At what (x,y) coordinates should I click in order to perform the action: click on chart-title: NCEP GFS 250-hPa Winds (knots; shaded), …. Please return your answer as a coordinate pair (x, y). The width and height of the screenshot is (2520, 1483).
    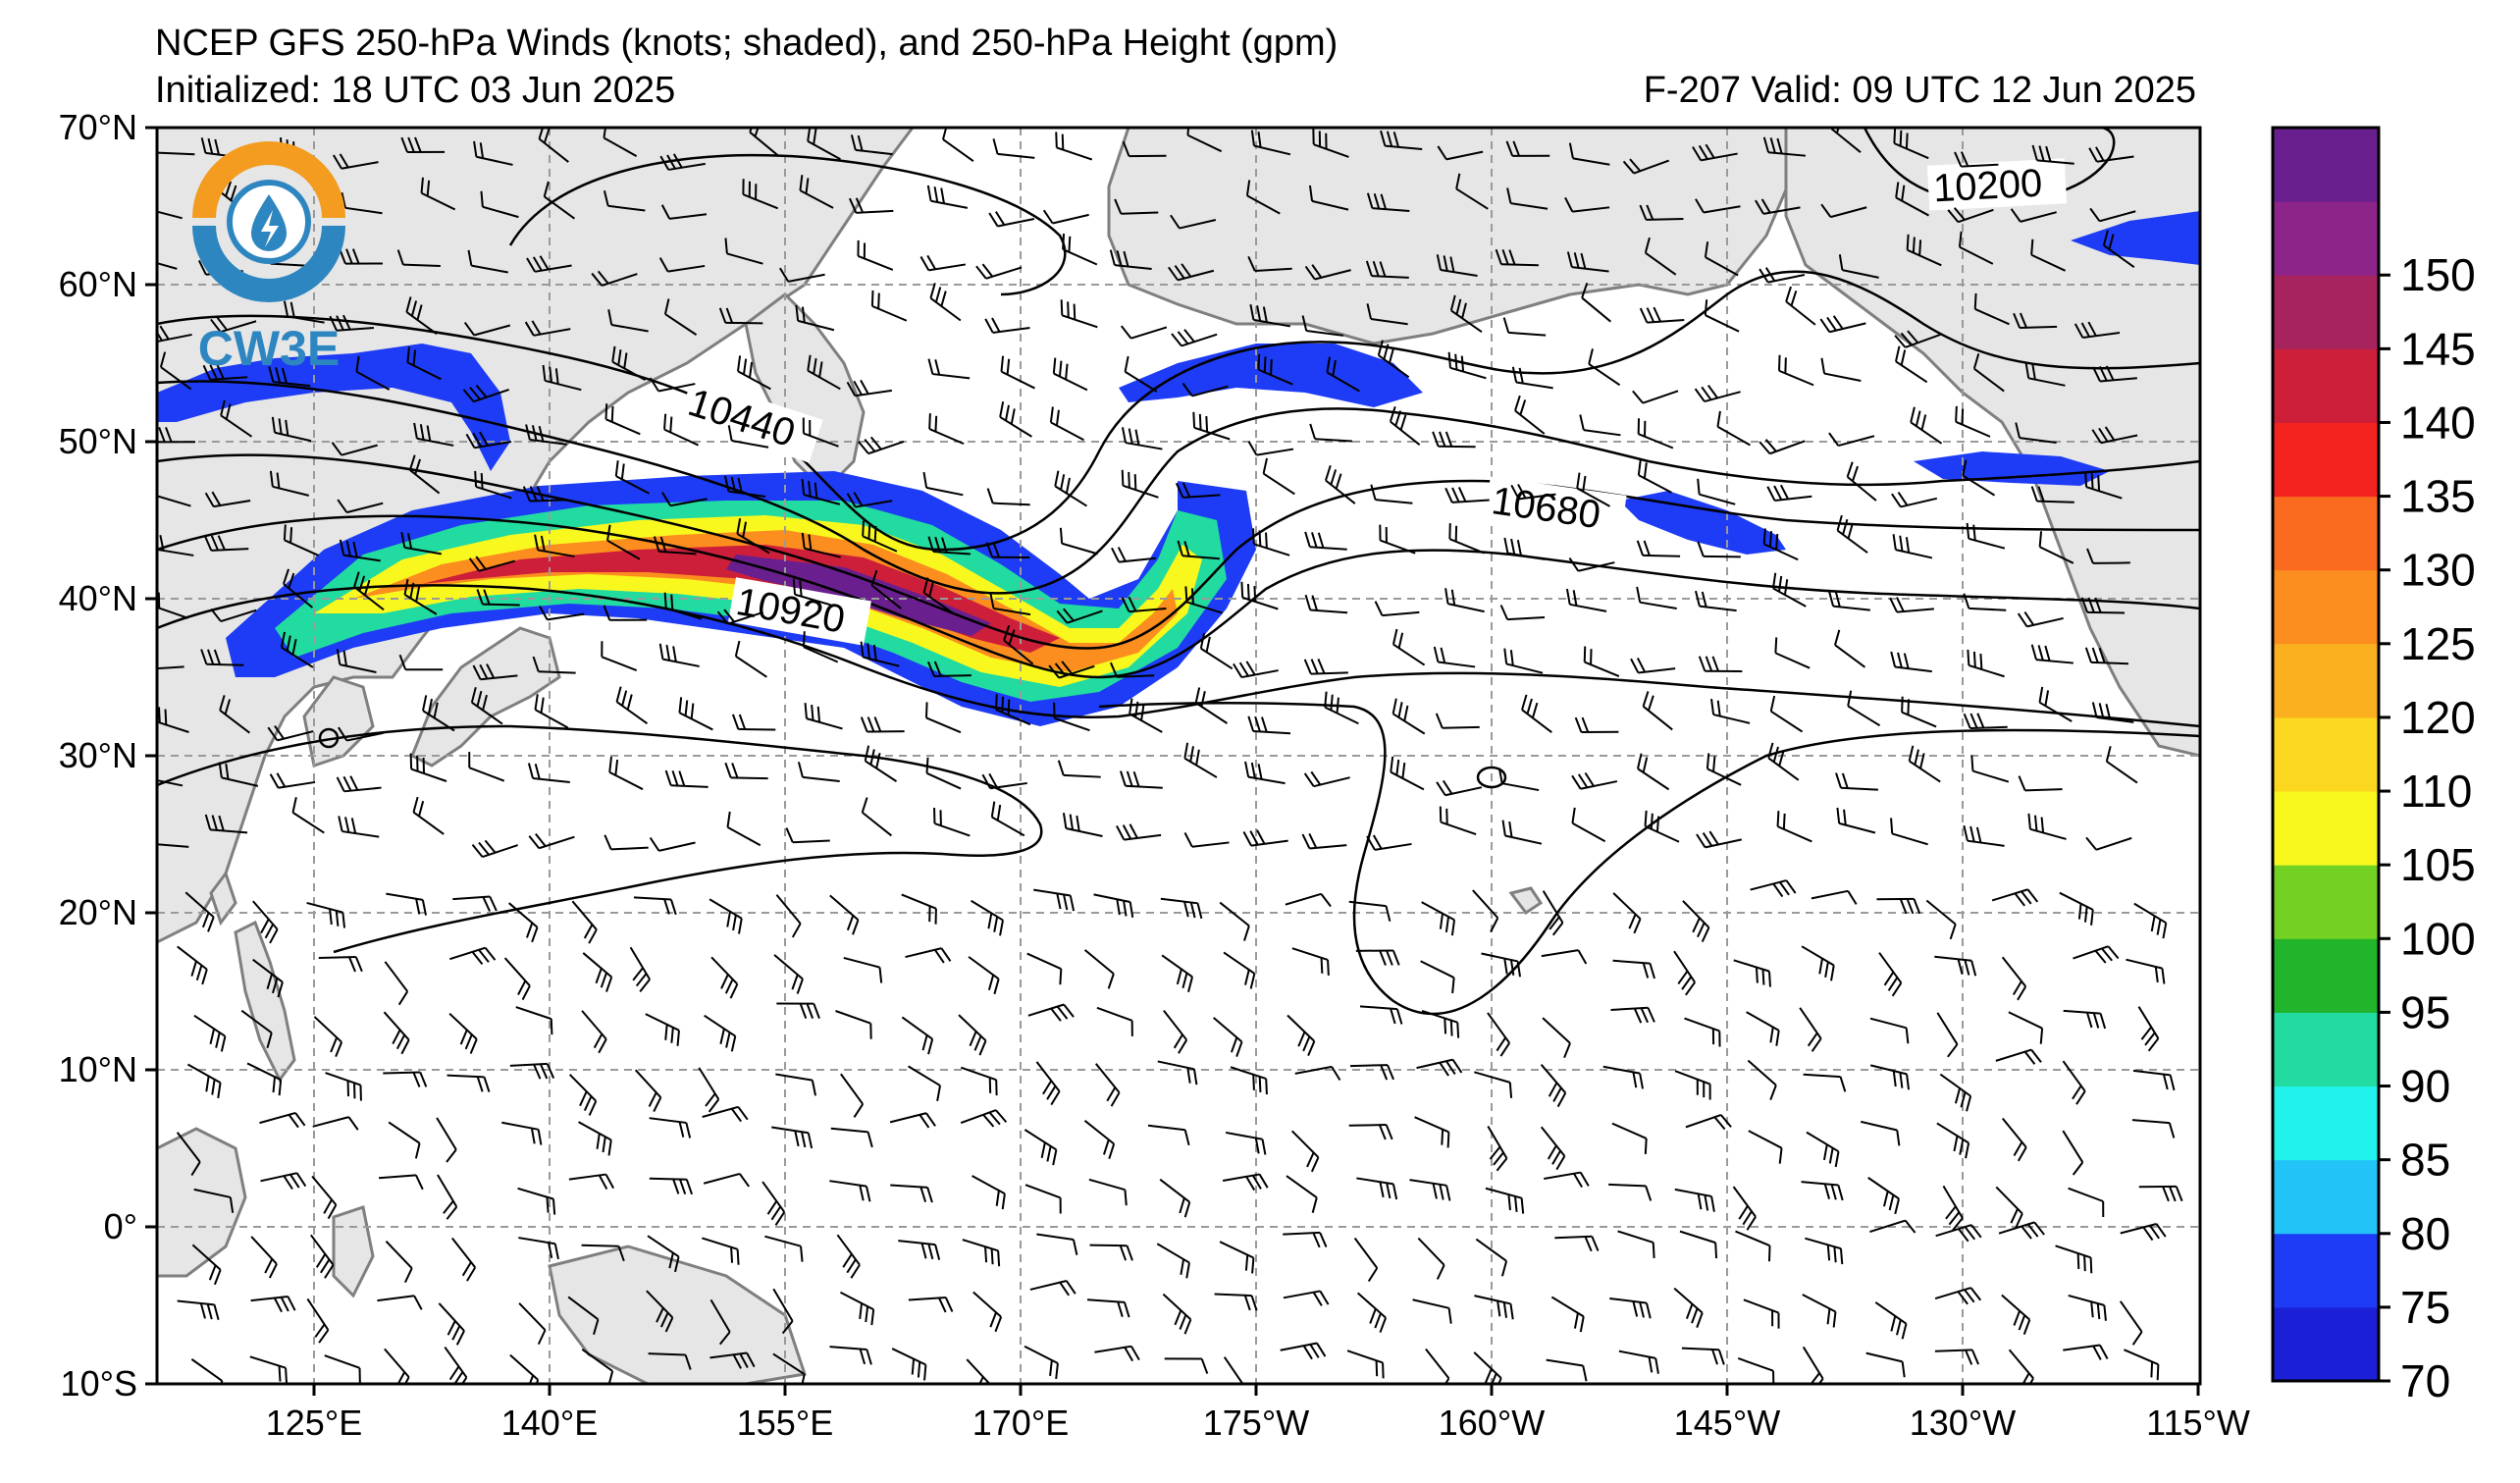
    Looking at the image, I should click on (746, 44).